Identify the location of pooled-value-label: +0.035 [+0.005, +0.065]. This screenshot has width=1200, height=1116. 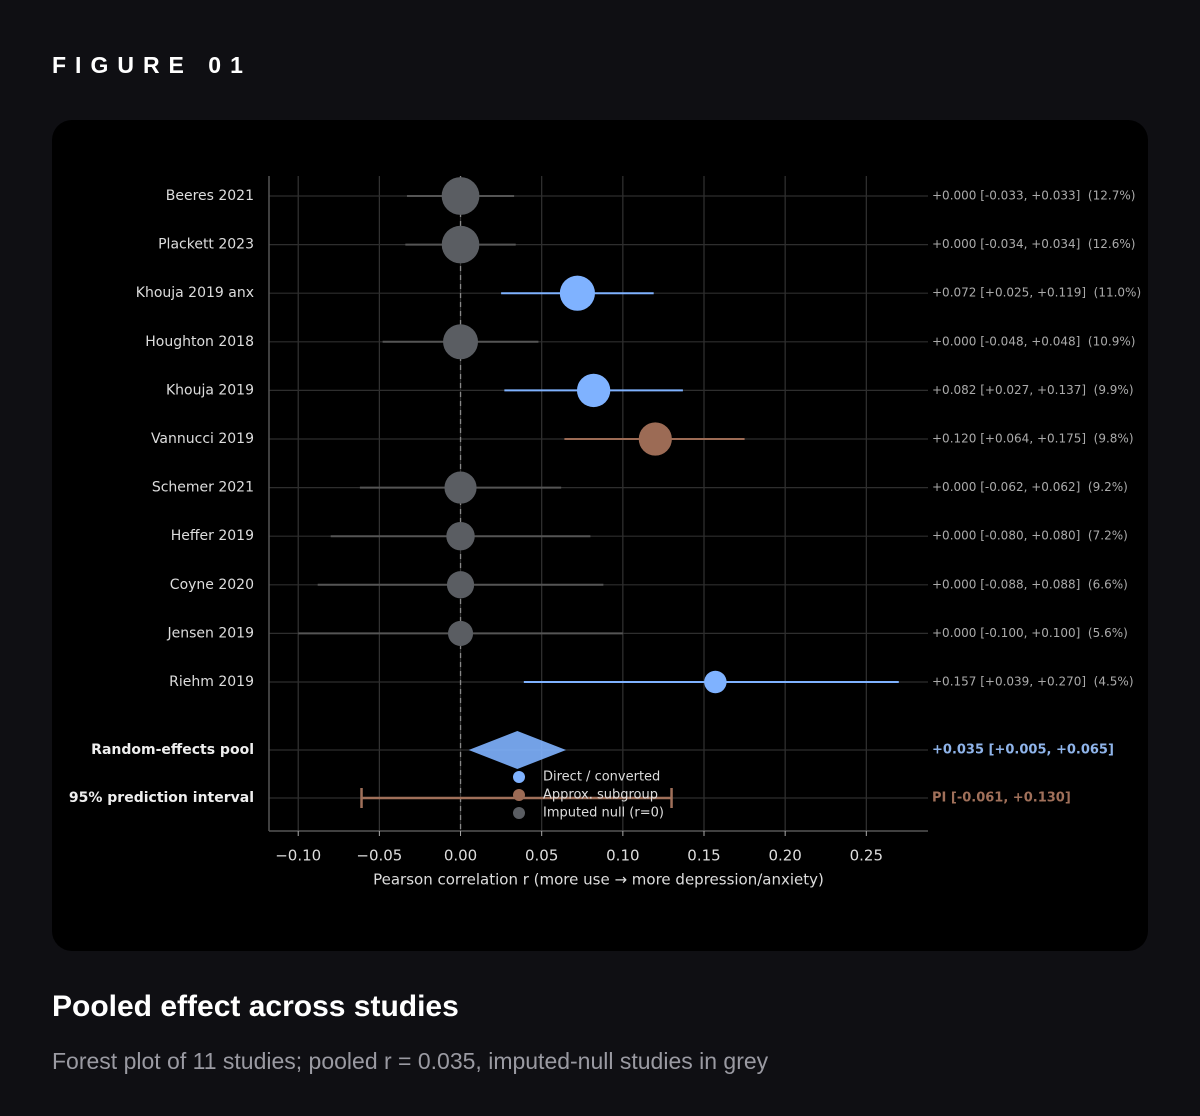
(1023, 750).